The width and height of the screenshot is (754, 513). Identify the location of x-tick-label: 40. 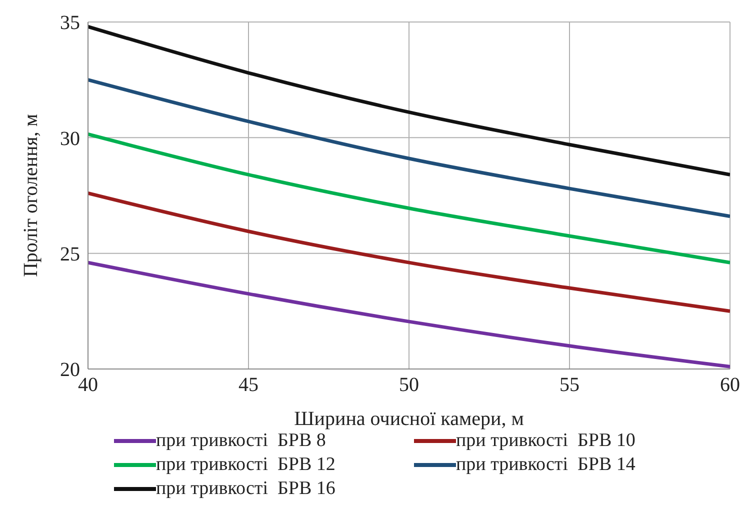
(88, 385).